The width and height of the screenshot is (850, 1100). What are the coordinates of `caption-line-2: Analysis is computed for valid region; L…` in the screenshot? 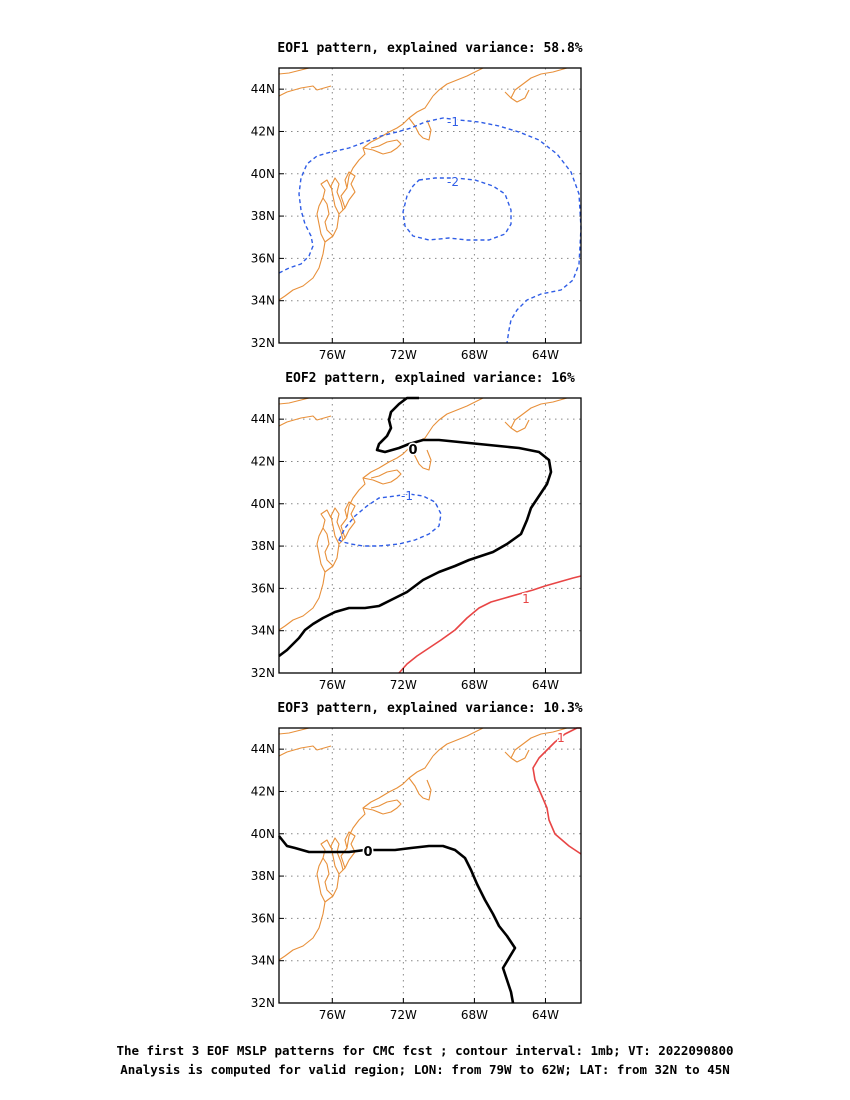 It's located at (425, 1069).